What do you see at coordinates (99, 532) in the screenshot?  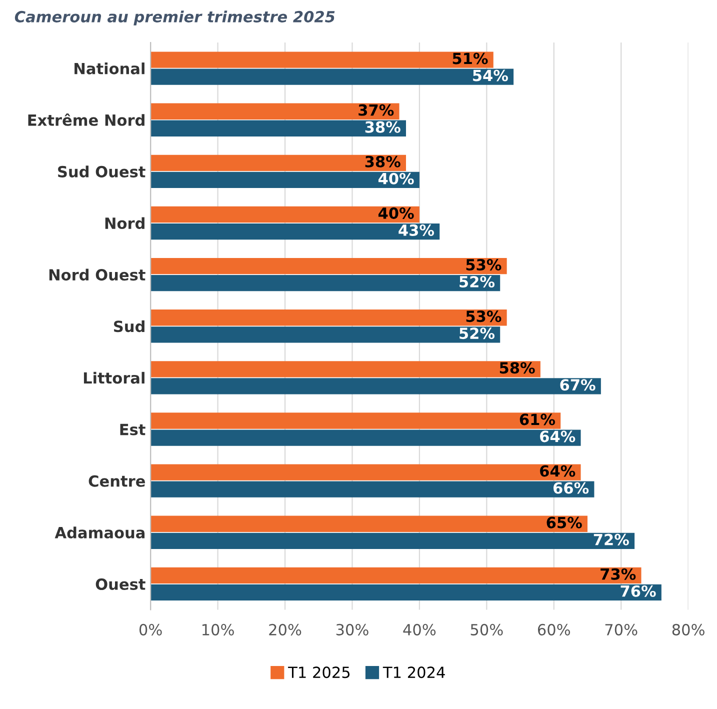 I see `y-tick-label: Adamaoua` at bounding box center [99, 532].